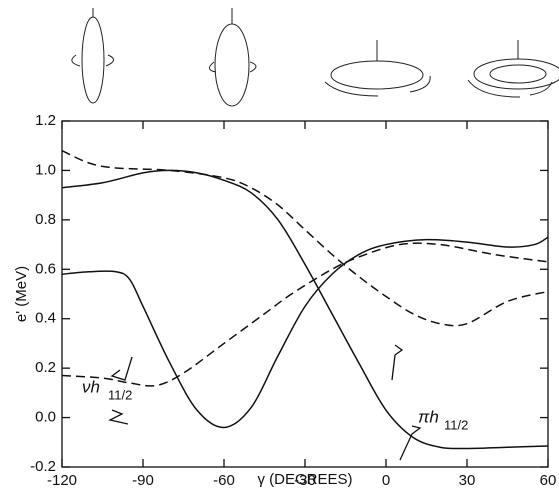 This screenshot has height=489, width=559. Describe the element at coordinates (428, 416) in the screenshot. I see `annotation-text: πh` at that location.